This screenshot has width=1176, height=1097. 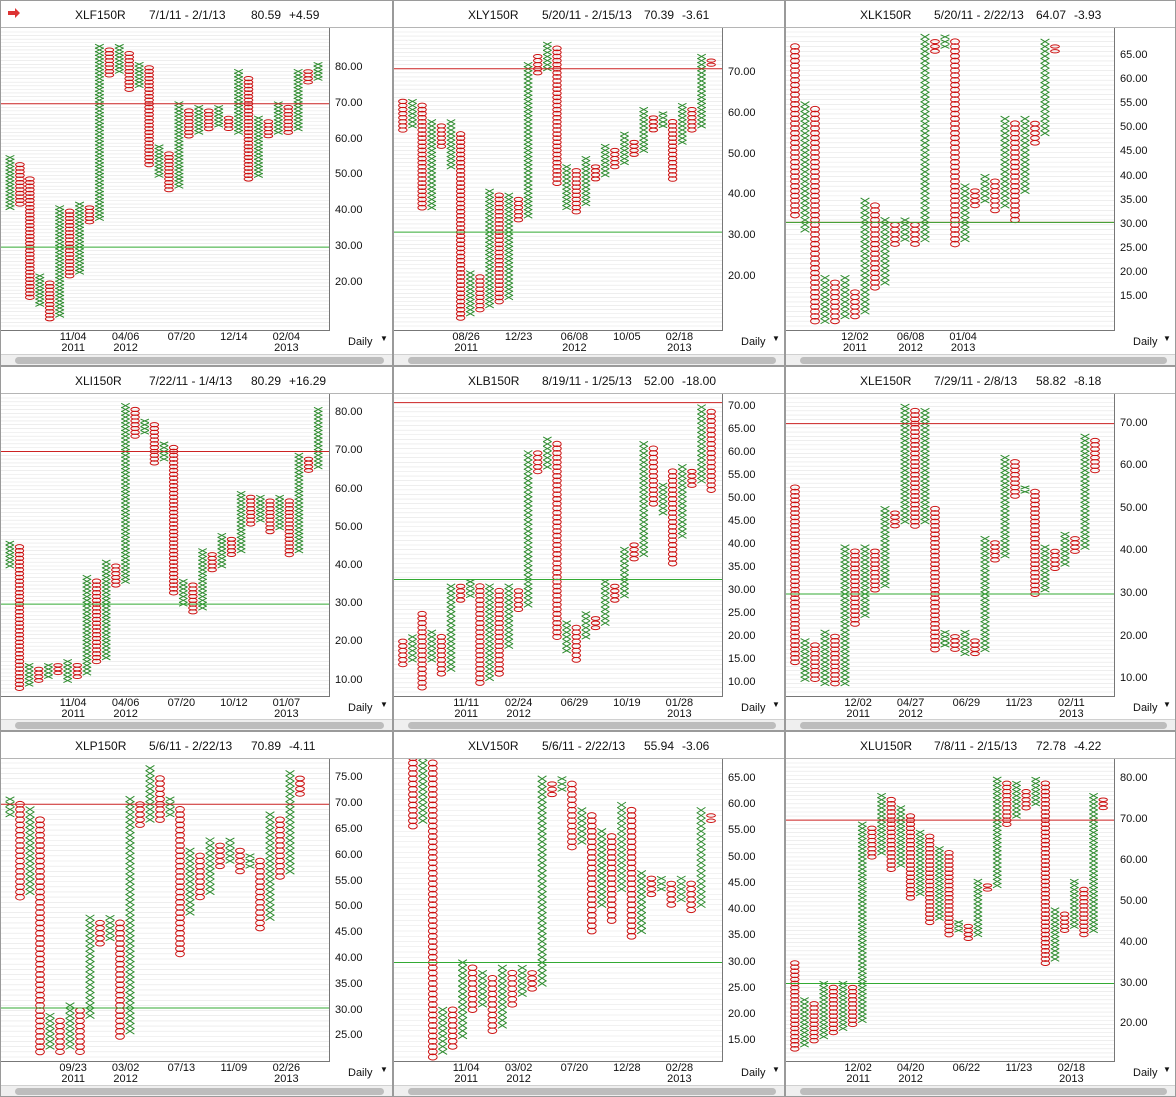 What do you see at coordinates (858, 1074) in the screenshot?
I see `x-tick-label: 12/02 2011` at bounding box center [858, 1074].